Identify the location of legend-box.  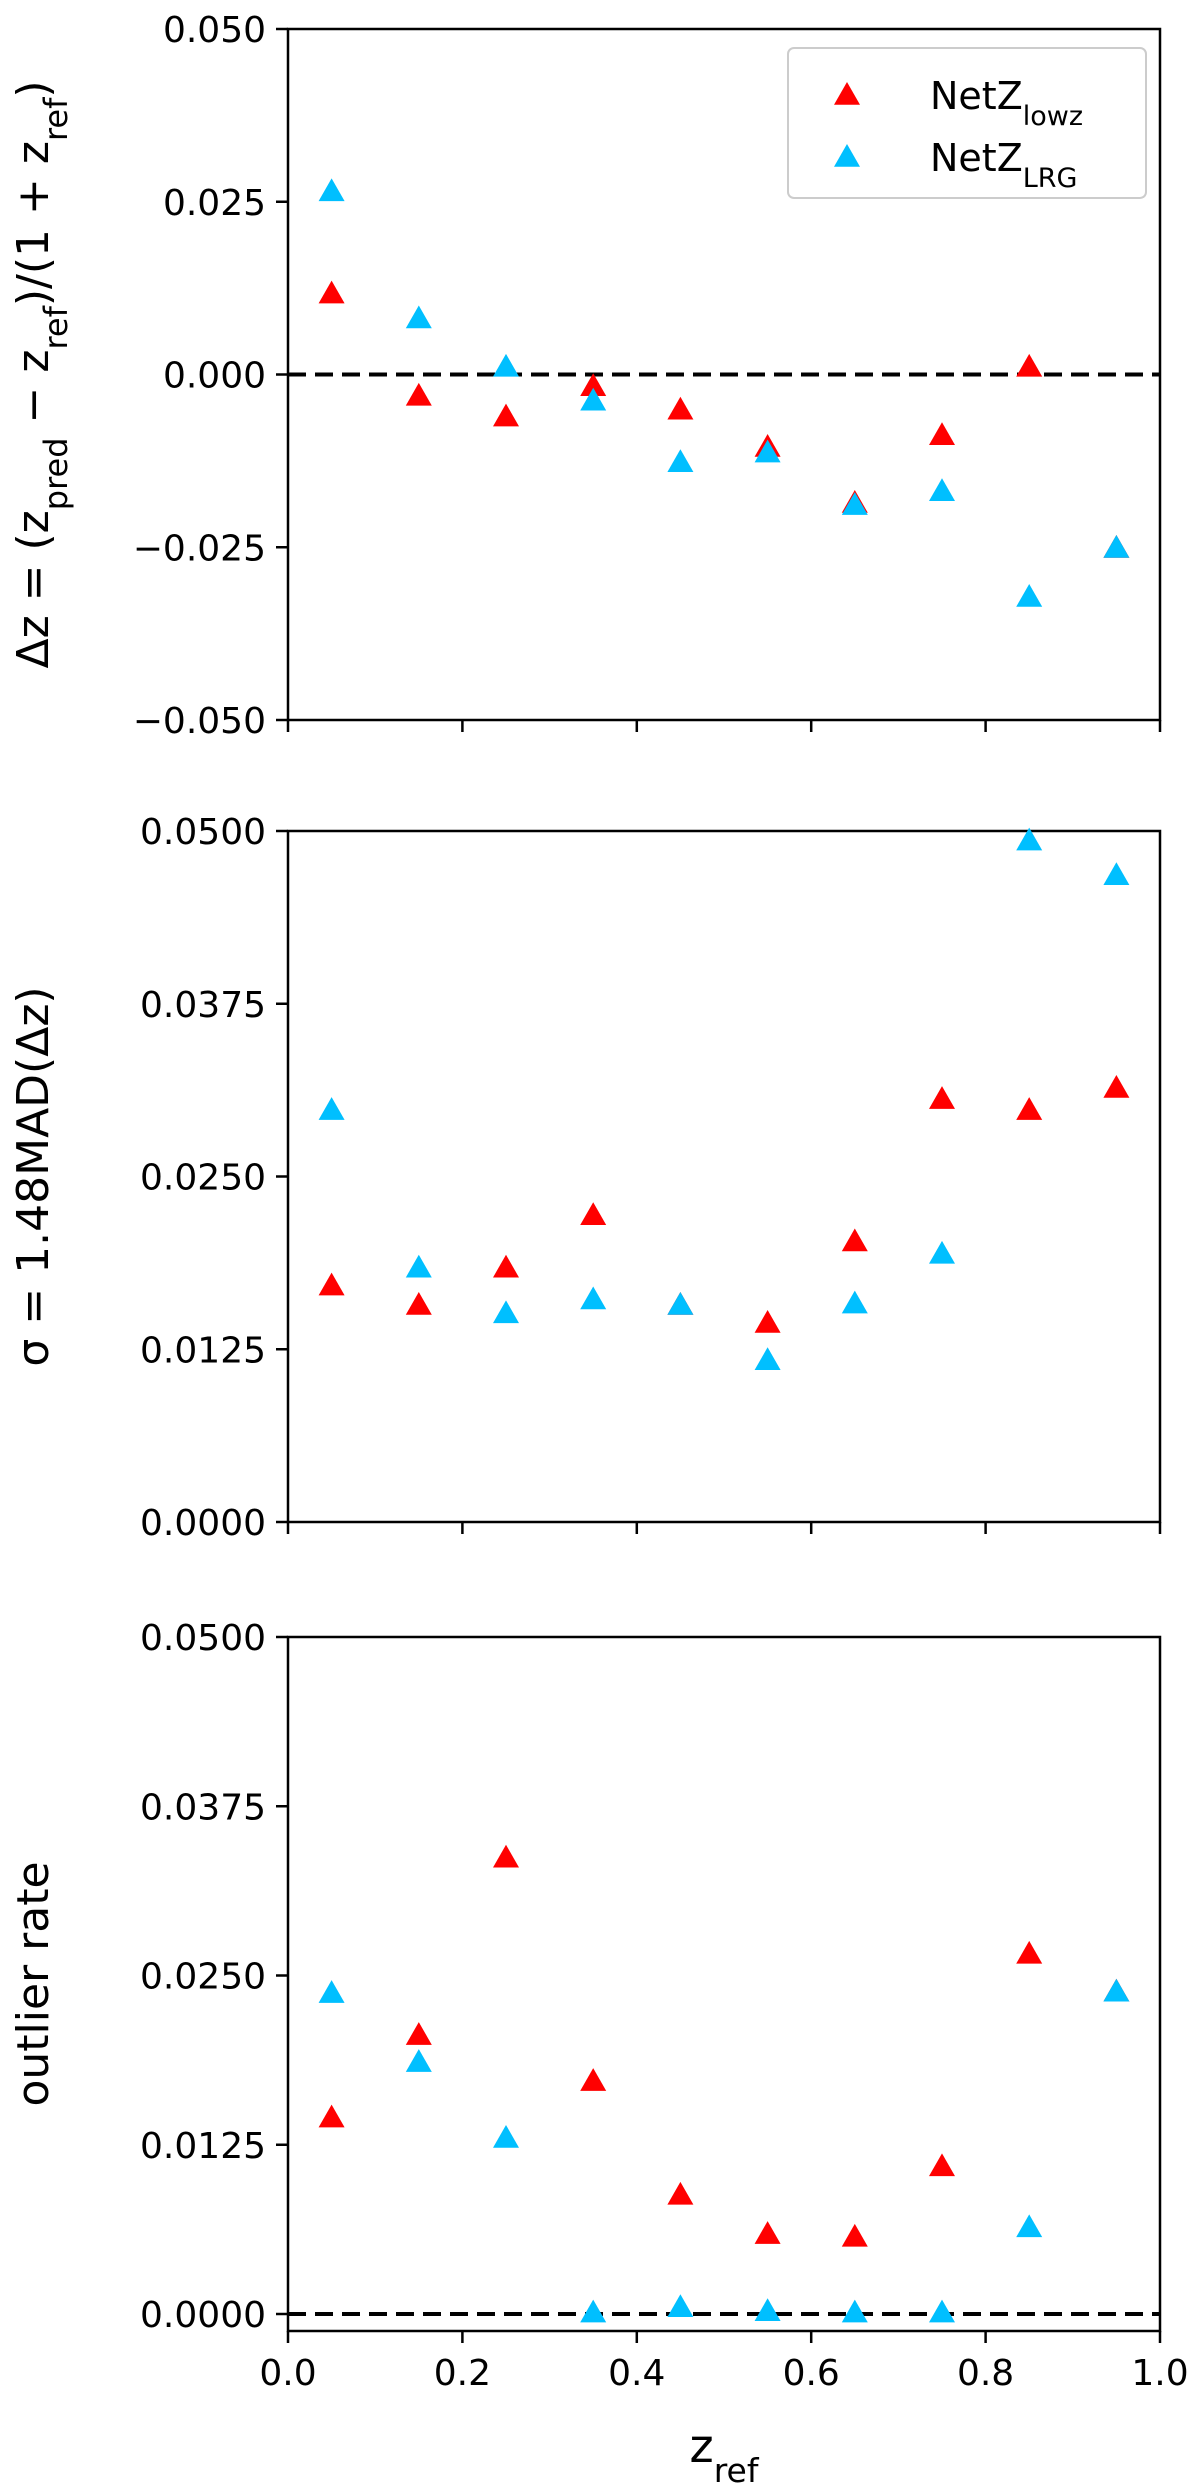
(967, 123).